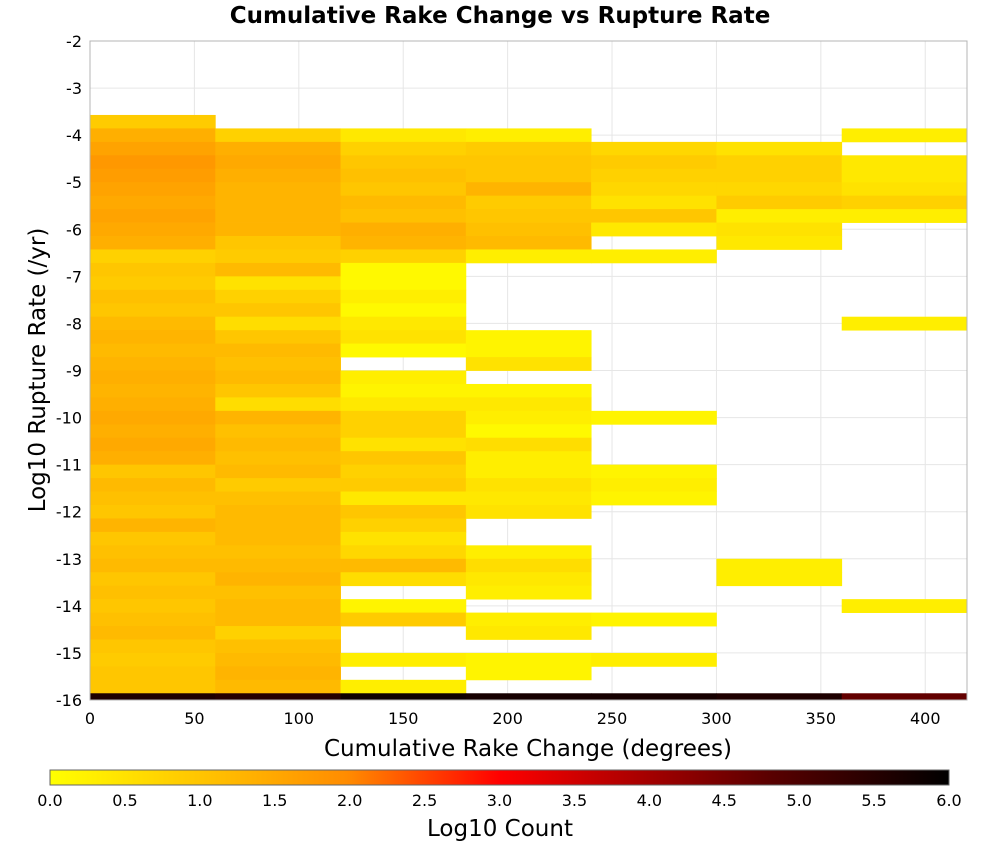 The image size is (1000, 850). Describe the element at coordinates (424, 800) in the screenshot. I see `colorbar-tick-label: 2.5` at that location.